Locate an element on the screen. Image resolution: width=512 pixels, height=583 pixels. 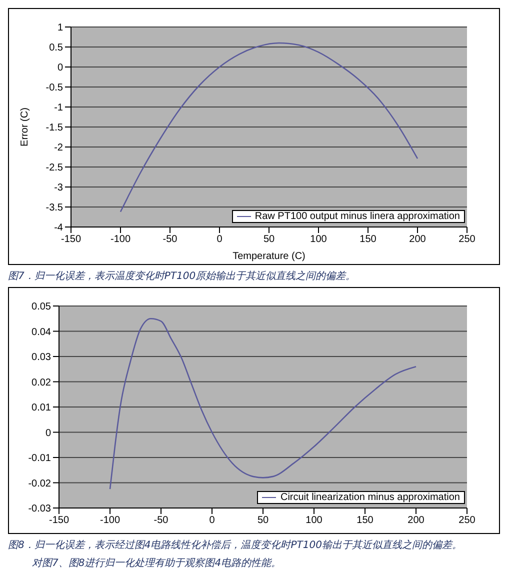
legend-label: Circuit linearization minus approximation is located at coordinates (370, 497).